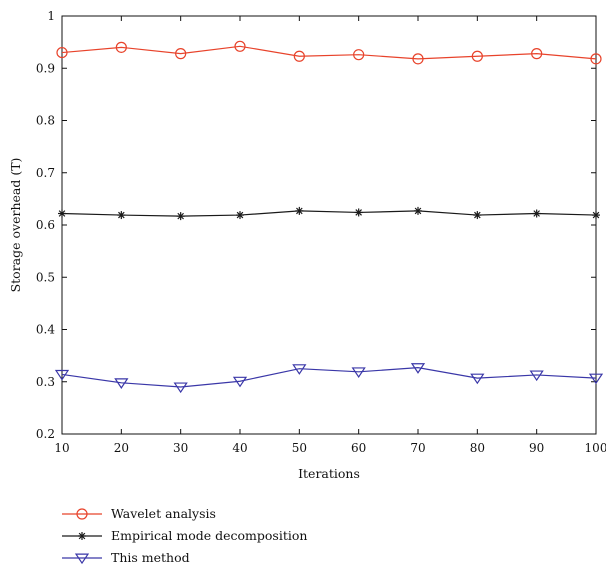 The height and width of the screenshot is (569, 606). I want to click on legend-label-2: Empirical mode decomposition, so click(209, 535).